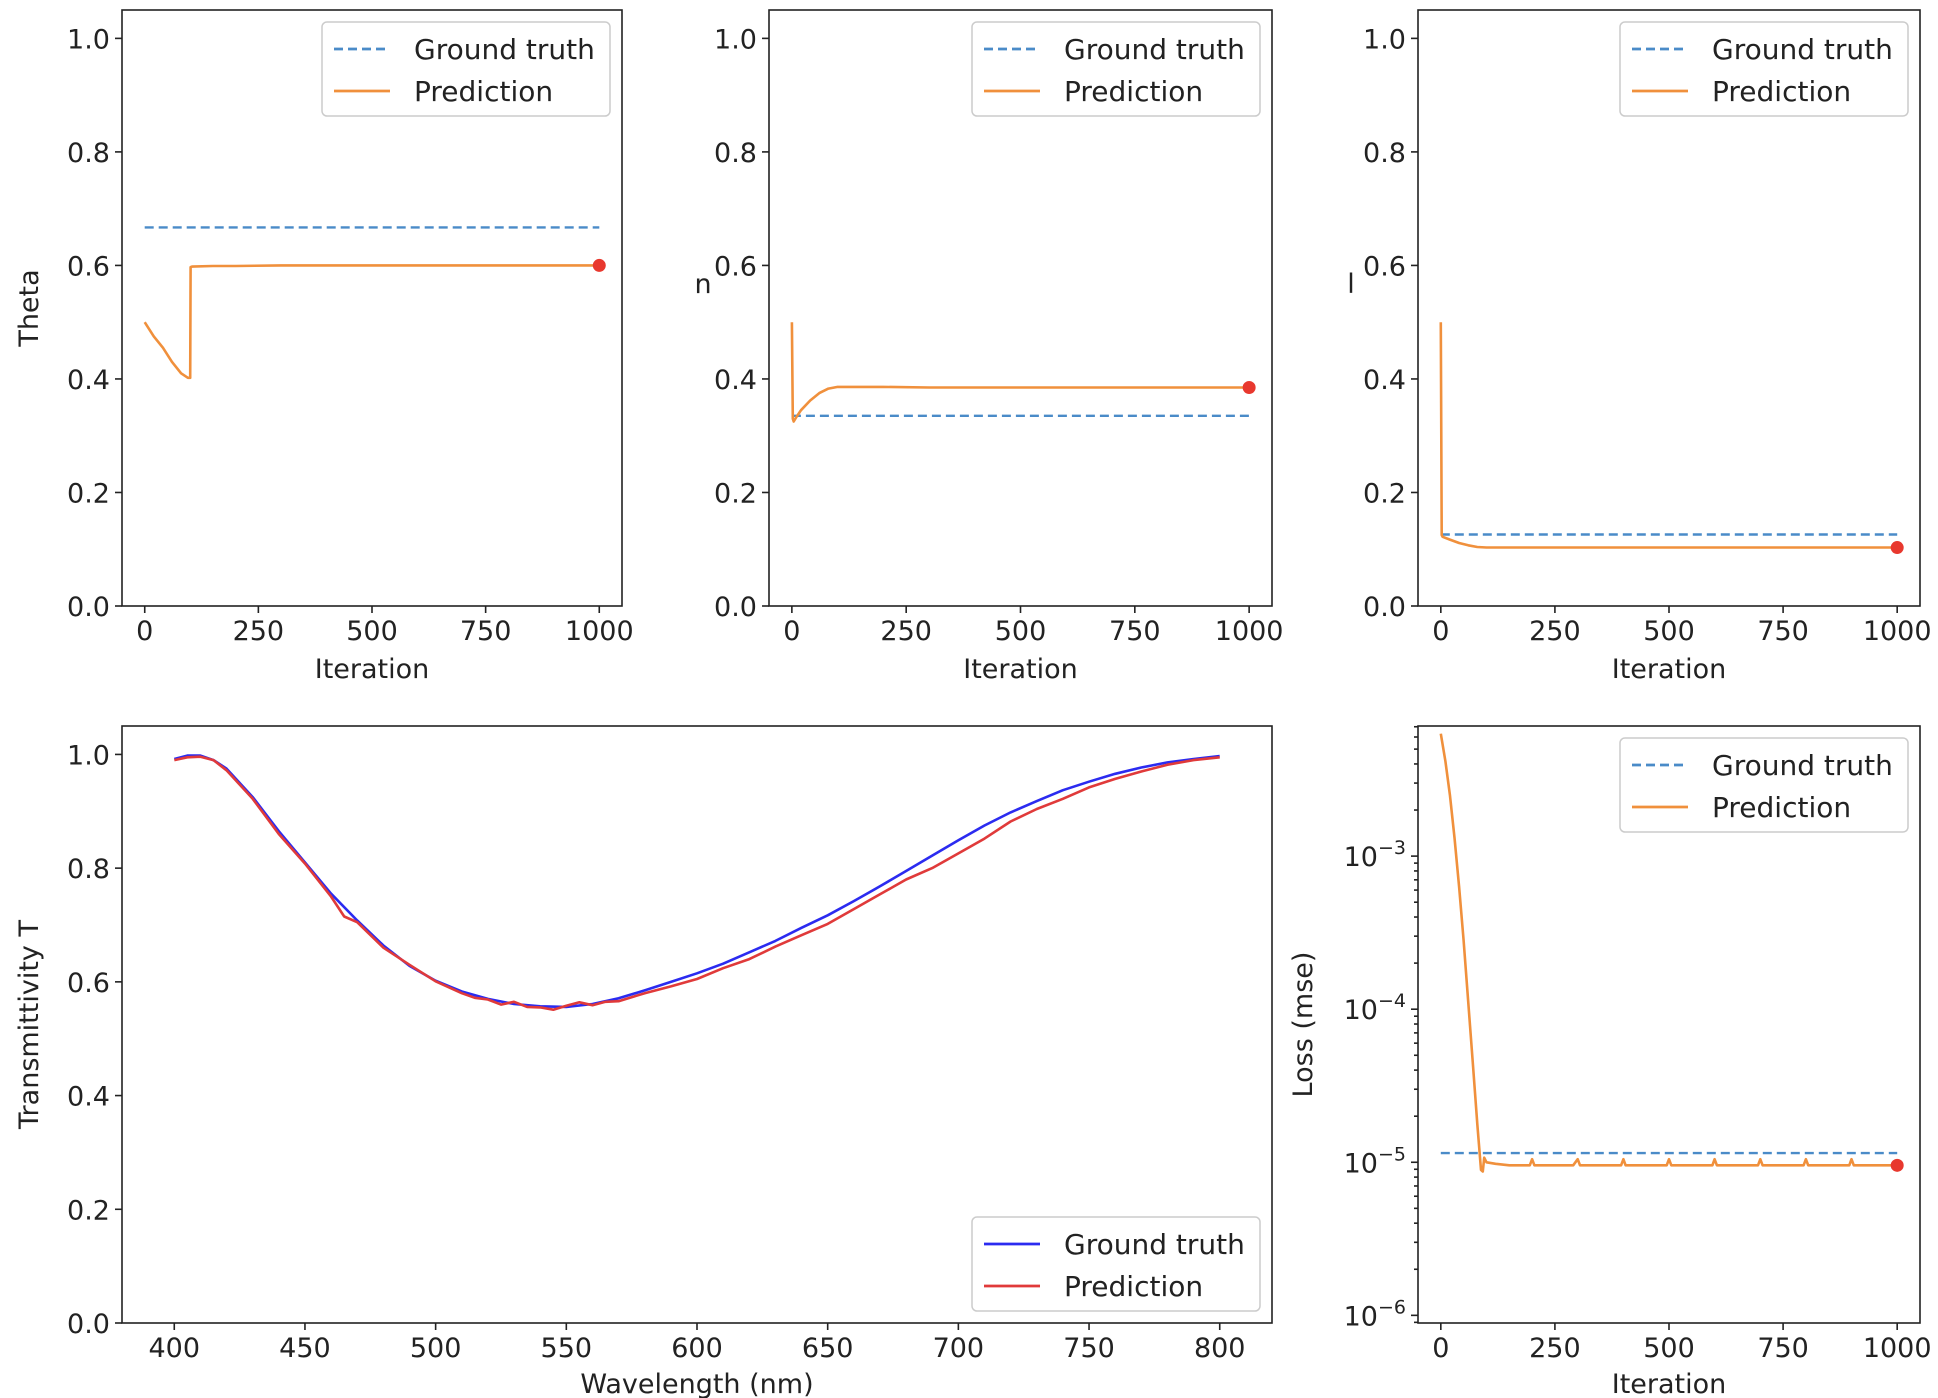 The width and height of the screenshot is (1938, 1398). What do you see at coordinates (702, 284) in the screenshot?
I see `y-axis-label: n` at bounding box center [702, 284].